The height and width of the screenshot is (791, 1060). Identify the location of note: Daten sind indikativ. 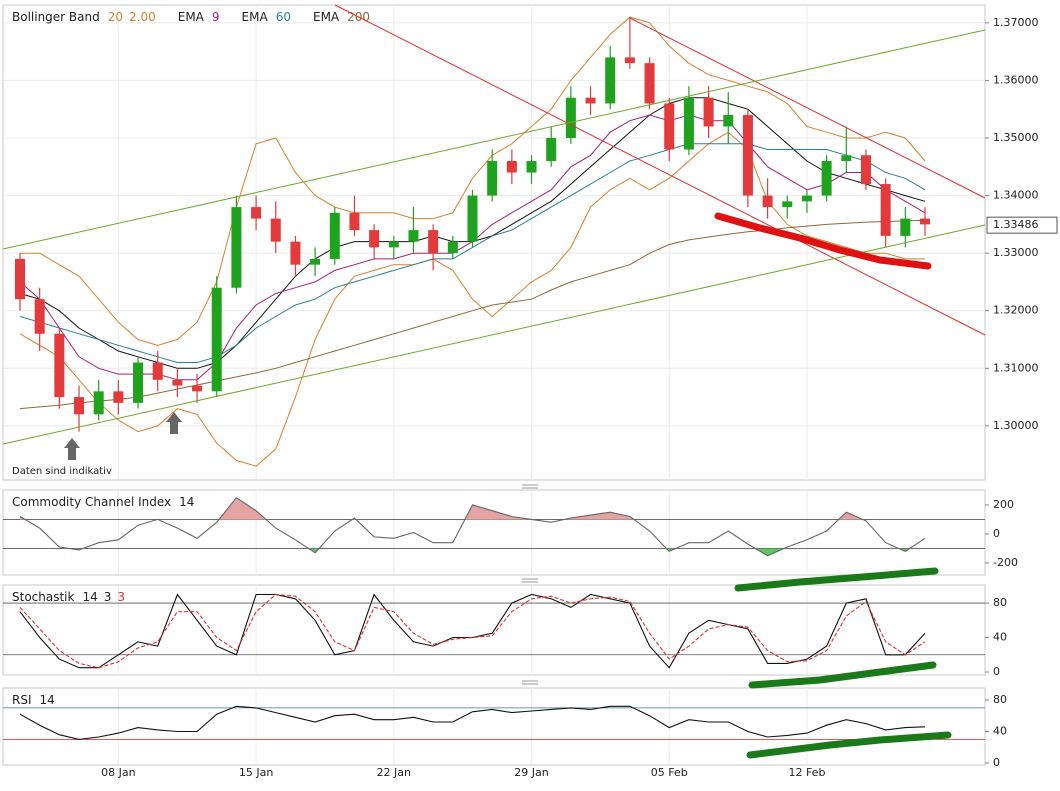
(62, 471).